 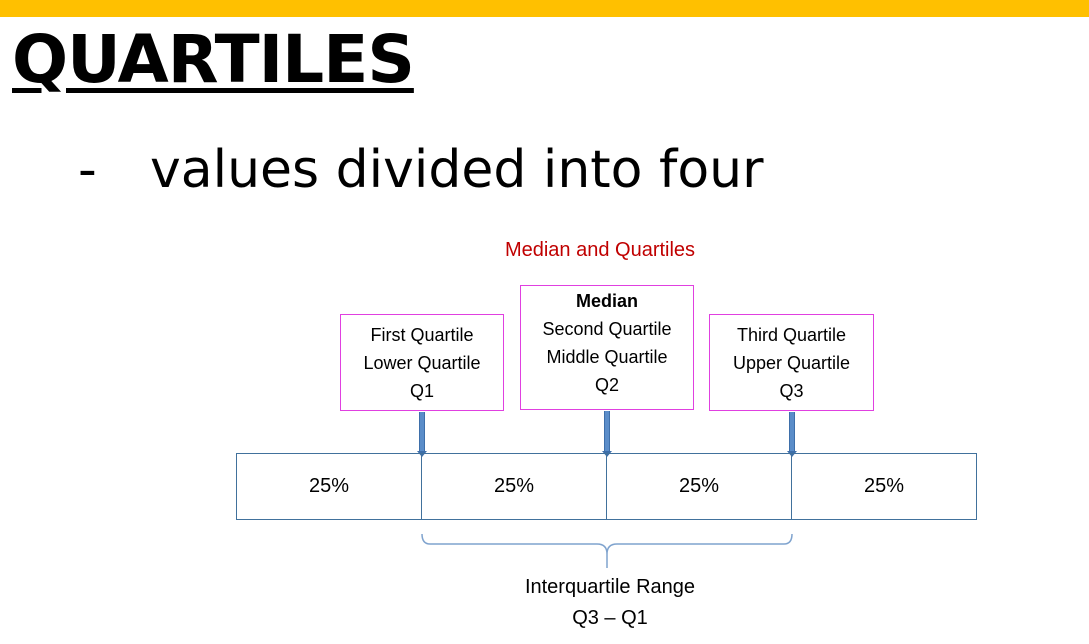 I want to click on segment-4: 25%, so click(x=884, y=486).